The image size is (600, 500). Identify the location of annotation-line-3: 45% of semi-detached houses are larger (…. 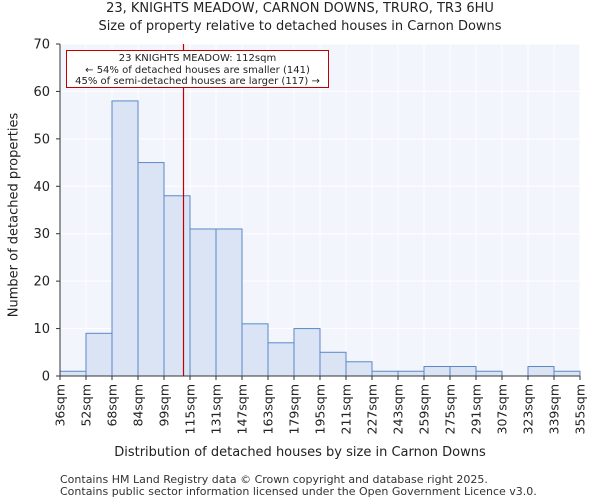
(197, 81).